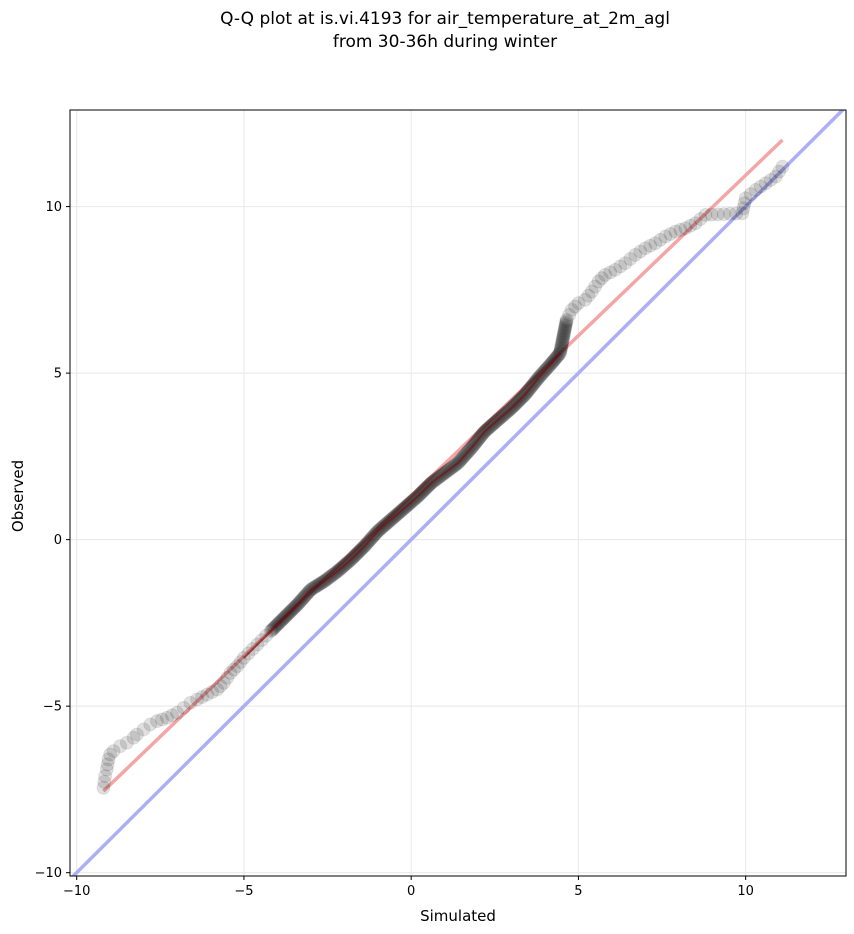  Describe the element at coordinates (445, 42) in the screenshot. I see `chart-subtitle: from 30-36h during winter` at that location.